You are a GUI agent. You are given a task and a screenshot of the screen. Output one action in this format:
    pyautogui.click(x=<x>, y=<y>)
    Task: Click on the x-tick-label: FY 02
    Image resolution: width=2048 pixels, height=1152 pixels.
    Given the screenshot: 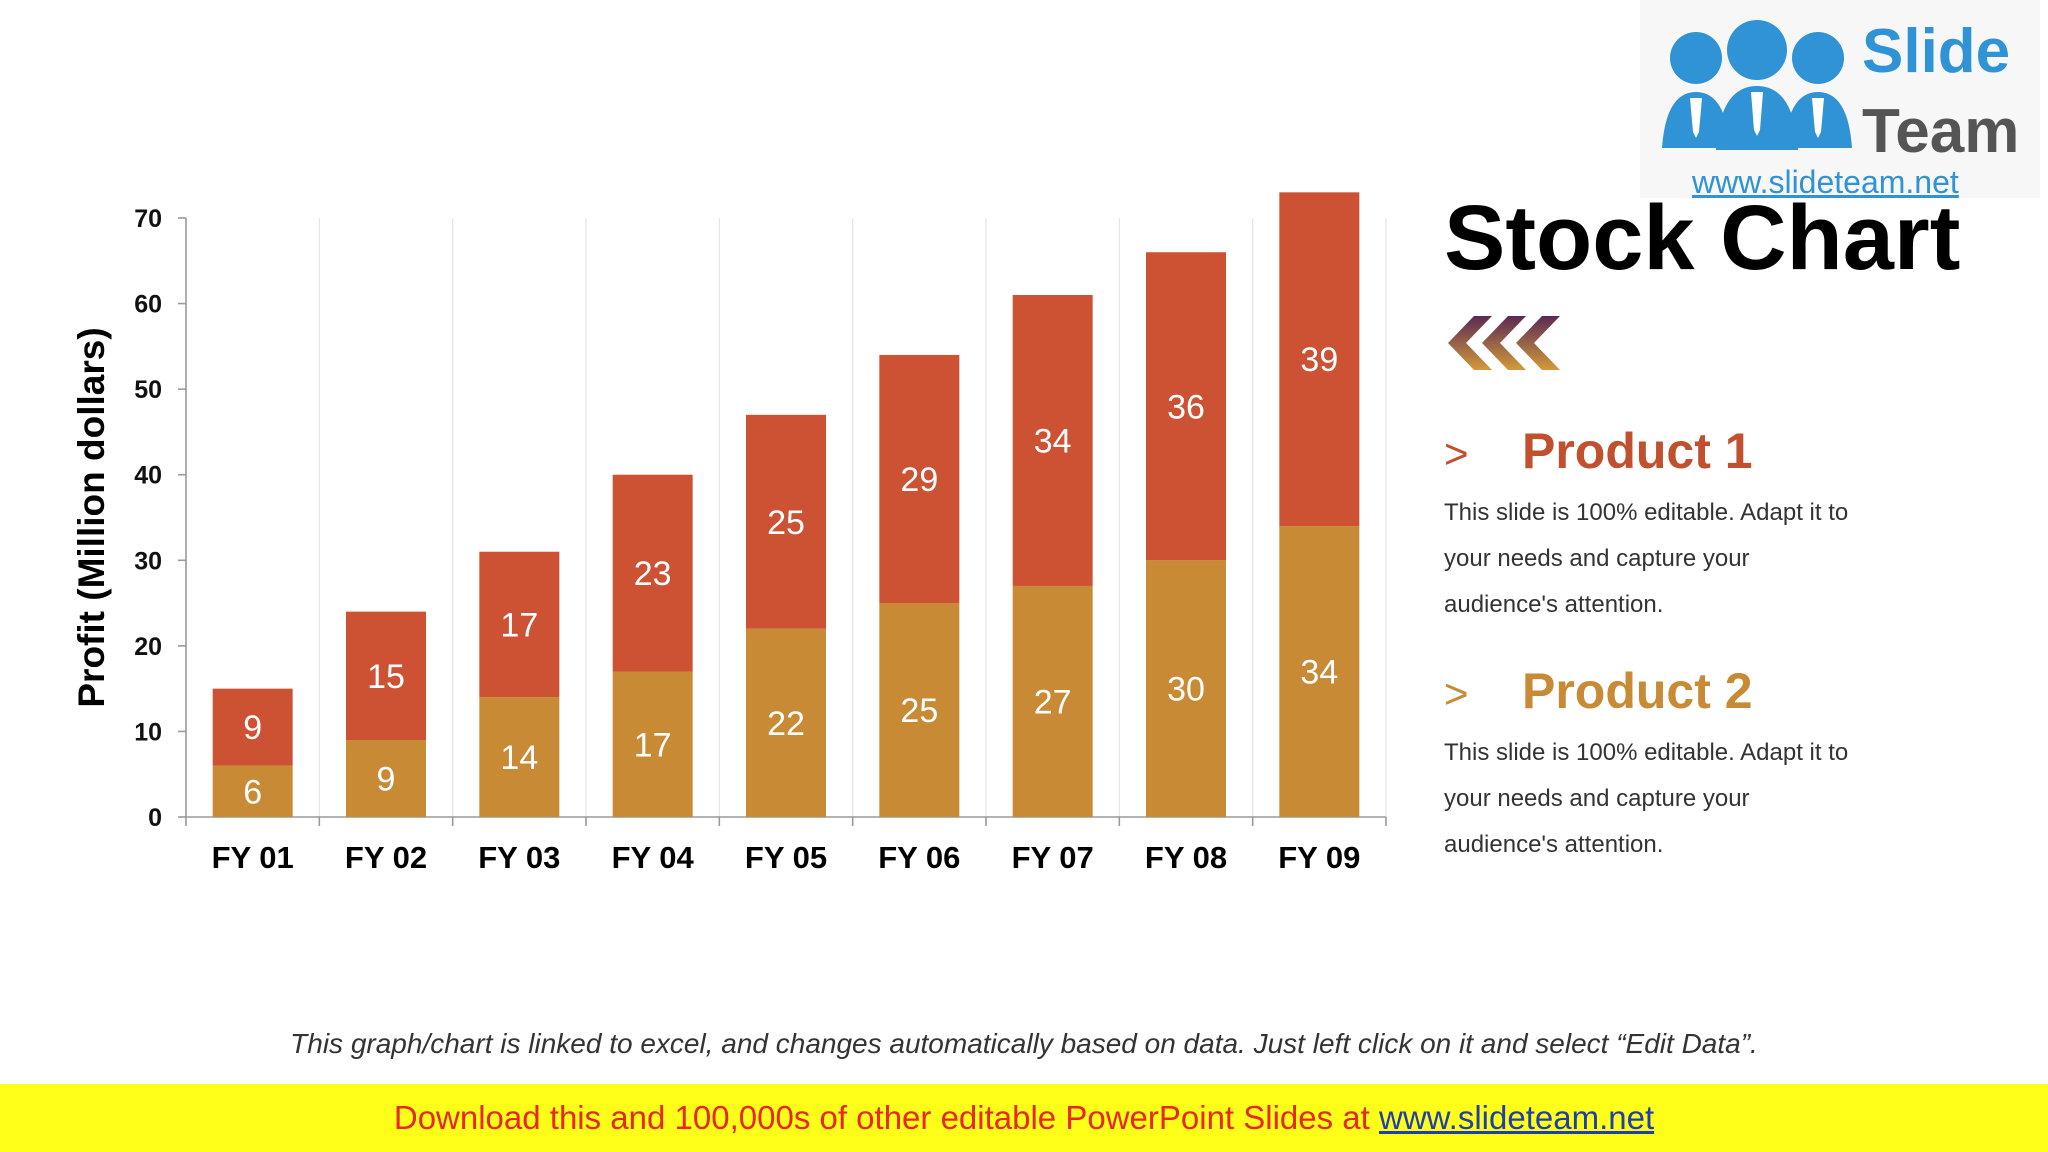 What is the action you would take?
    pyautogui.click(x=386, y=857)
    